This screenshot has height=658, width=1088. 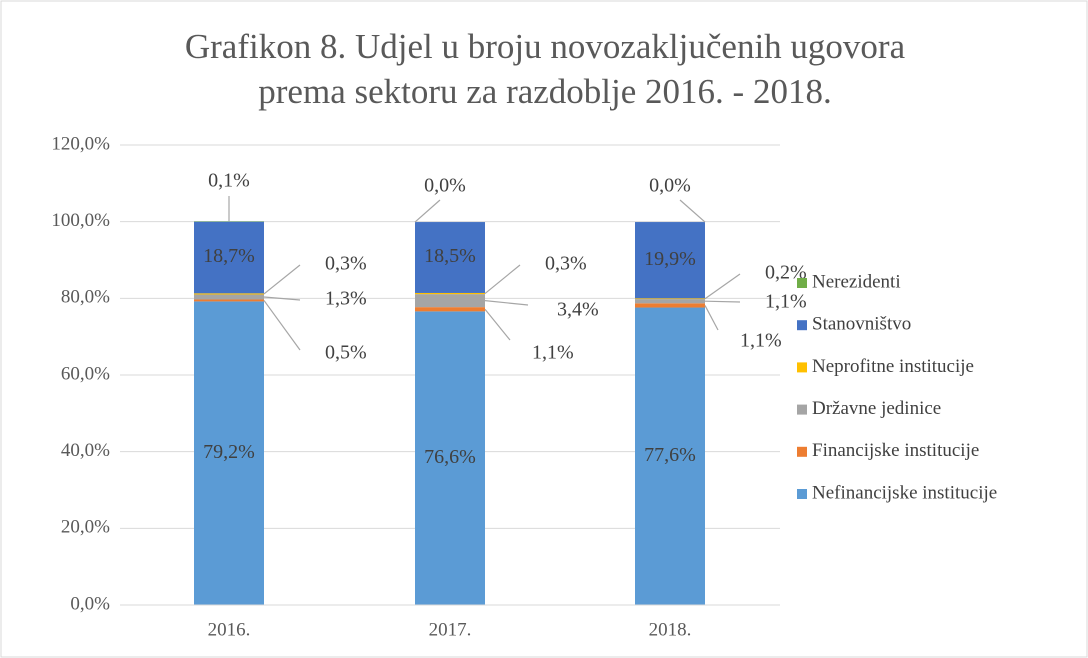 I want to click on data-label: 18,7%, so click(x=229, y=256).